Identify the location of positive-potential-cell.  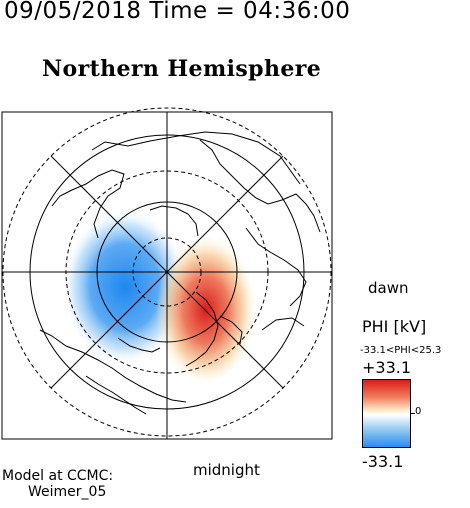
(206, 310).